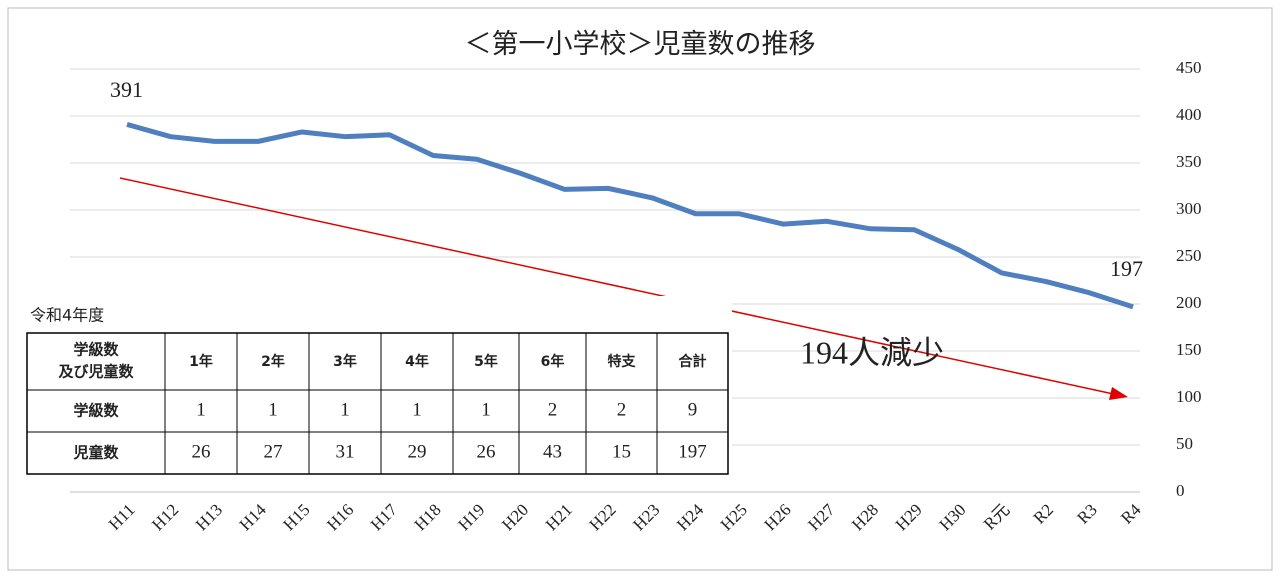  I want to click on table-border, so click(377, 403).